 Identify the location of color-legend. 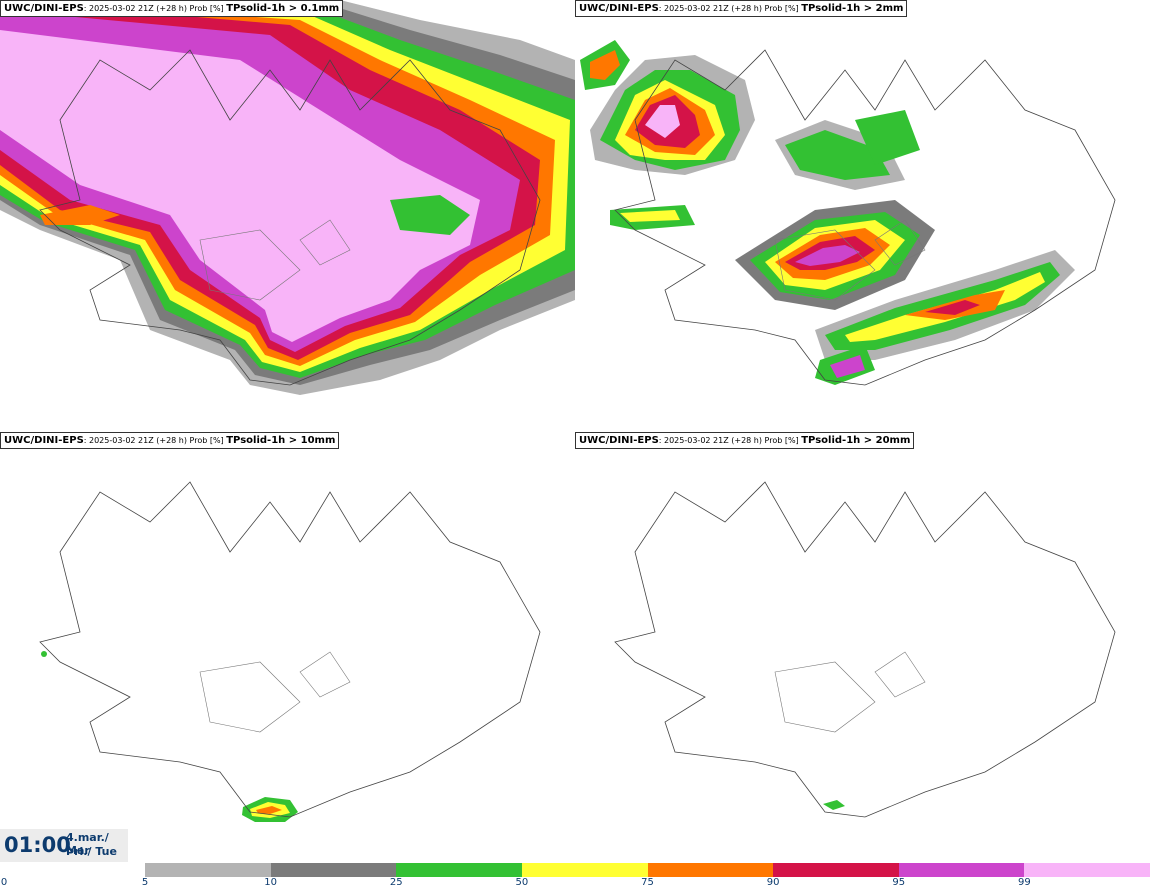
(647, 870).